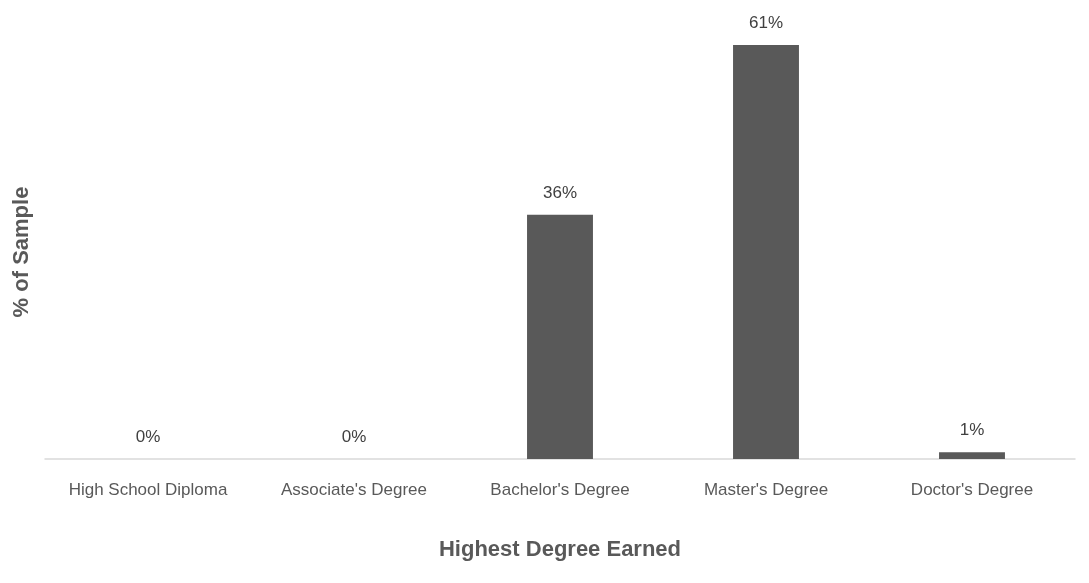  Describe the element at coordinates (972, 430) in the screenshot. I see `data-label: 1%` at that location.